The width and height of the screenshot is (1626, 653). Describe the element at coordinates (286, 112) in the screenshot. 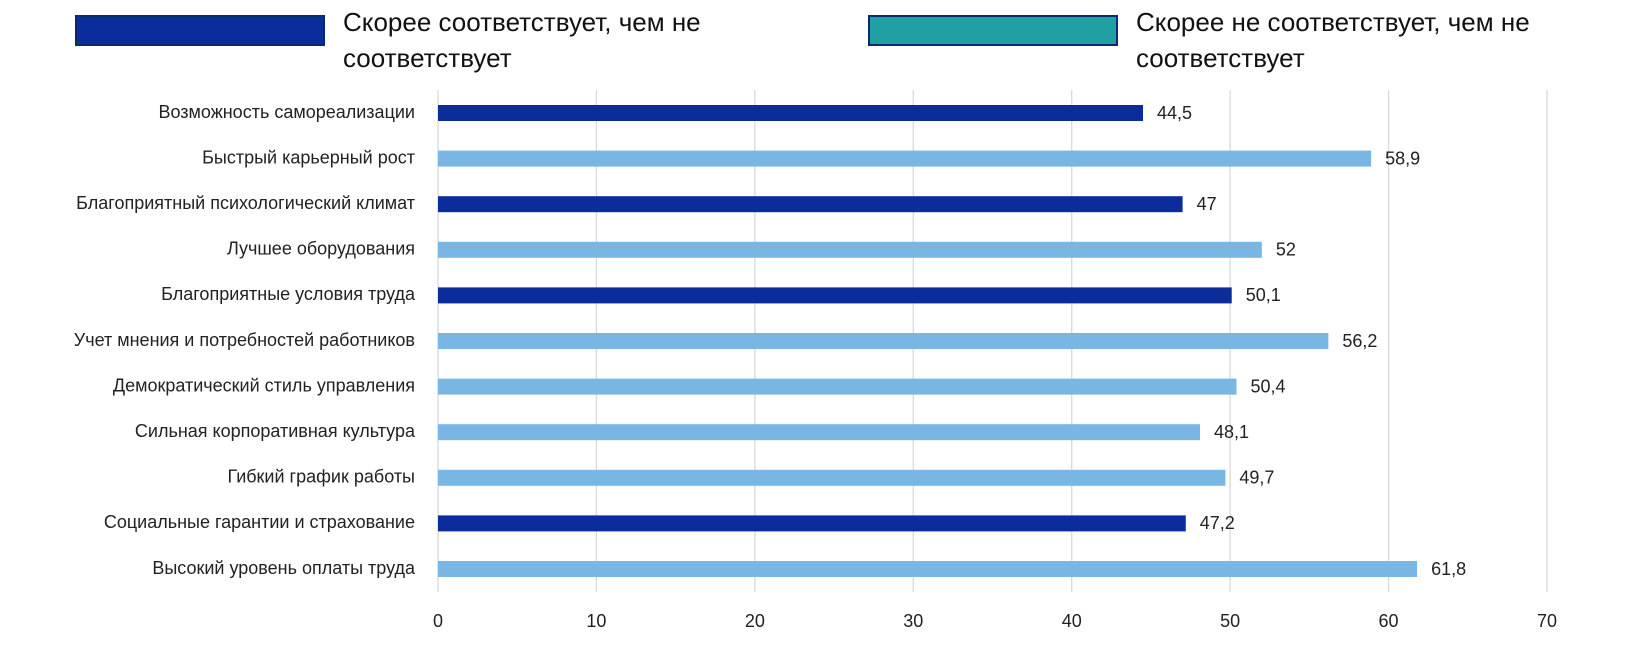

I see `y-tick-label: Возможность самореализации` at that location.